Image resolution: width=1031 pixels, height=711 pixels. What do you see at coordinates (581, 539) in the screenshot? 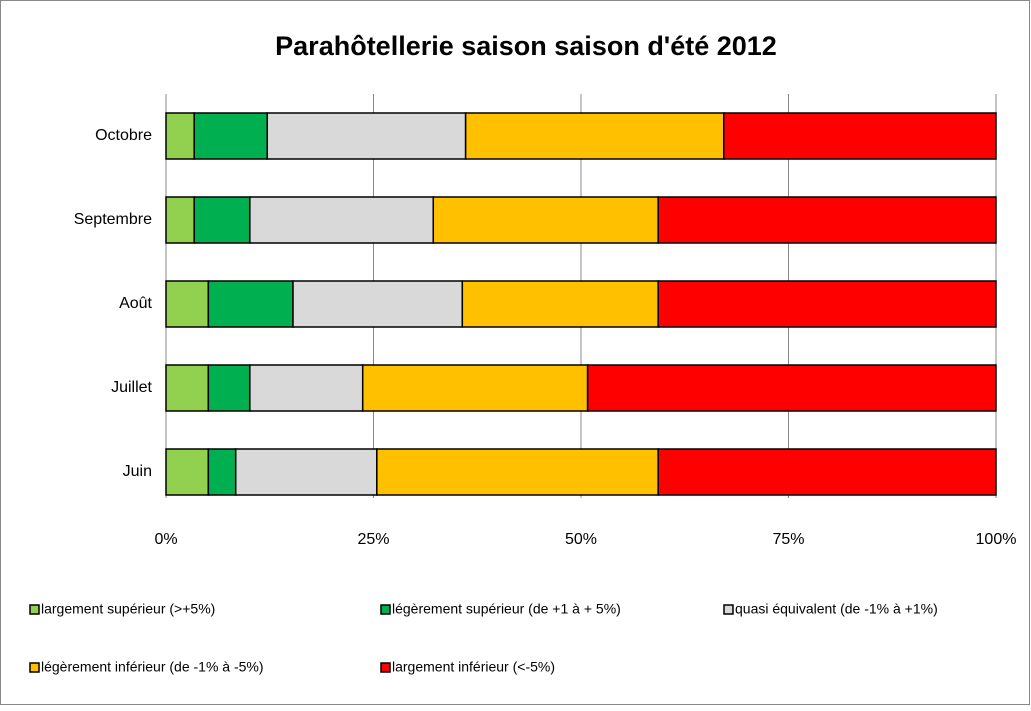
I see `x-tick-label: 50%` at bounding box center [581, 539].